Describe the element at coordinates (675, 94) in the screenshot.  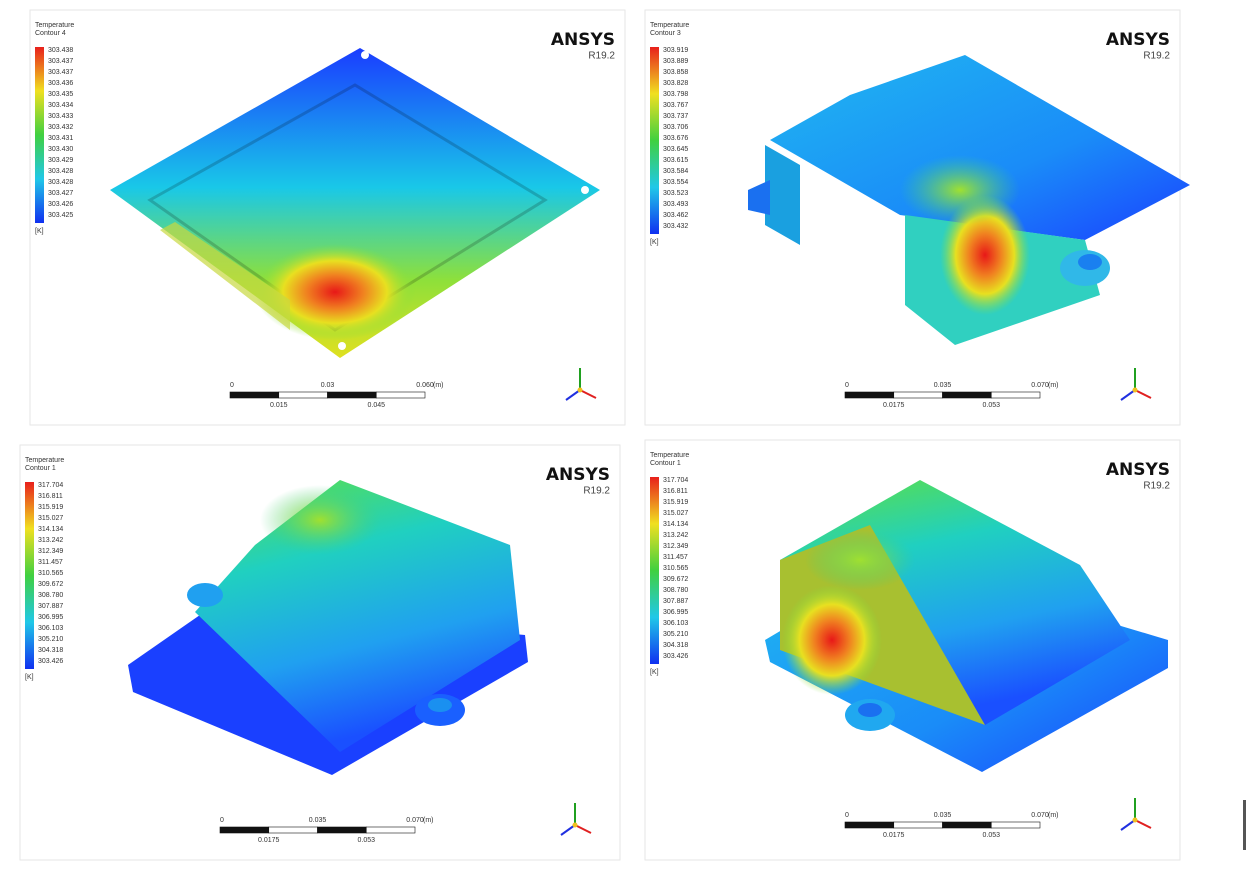
I see `legend-value: 303.798` at that location.